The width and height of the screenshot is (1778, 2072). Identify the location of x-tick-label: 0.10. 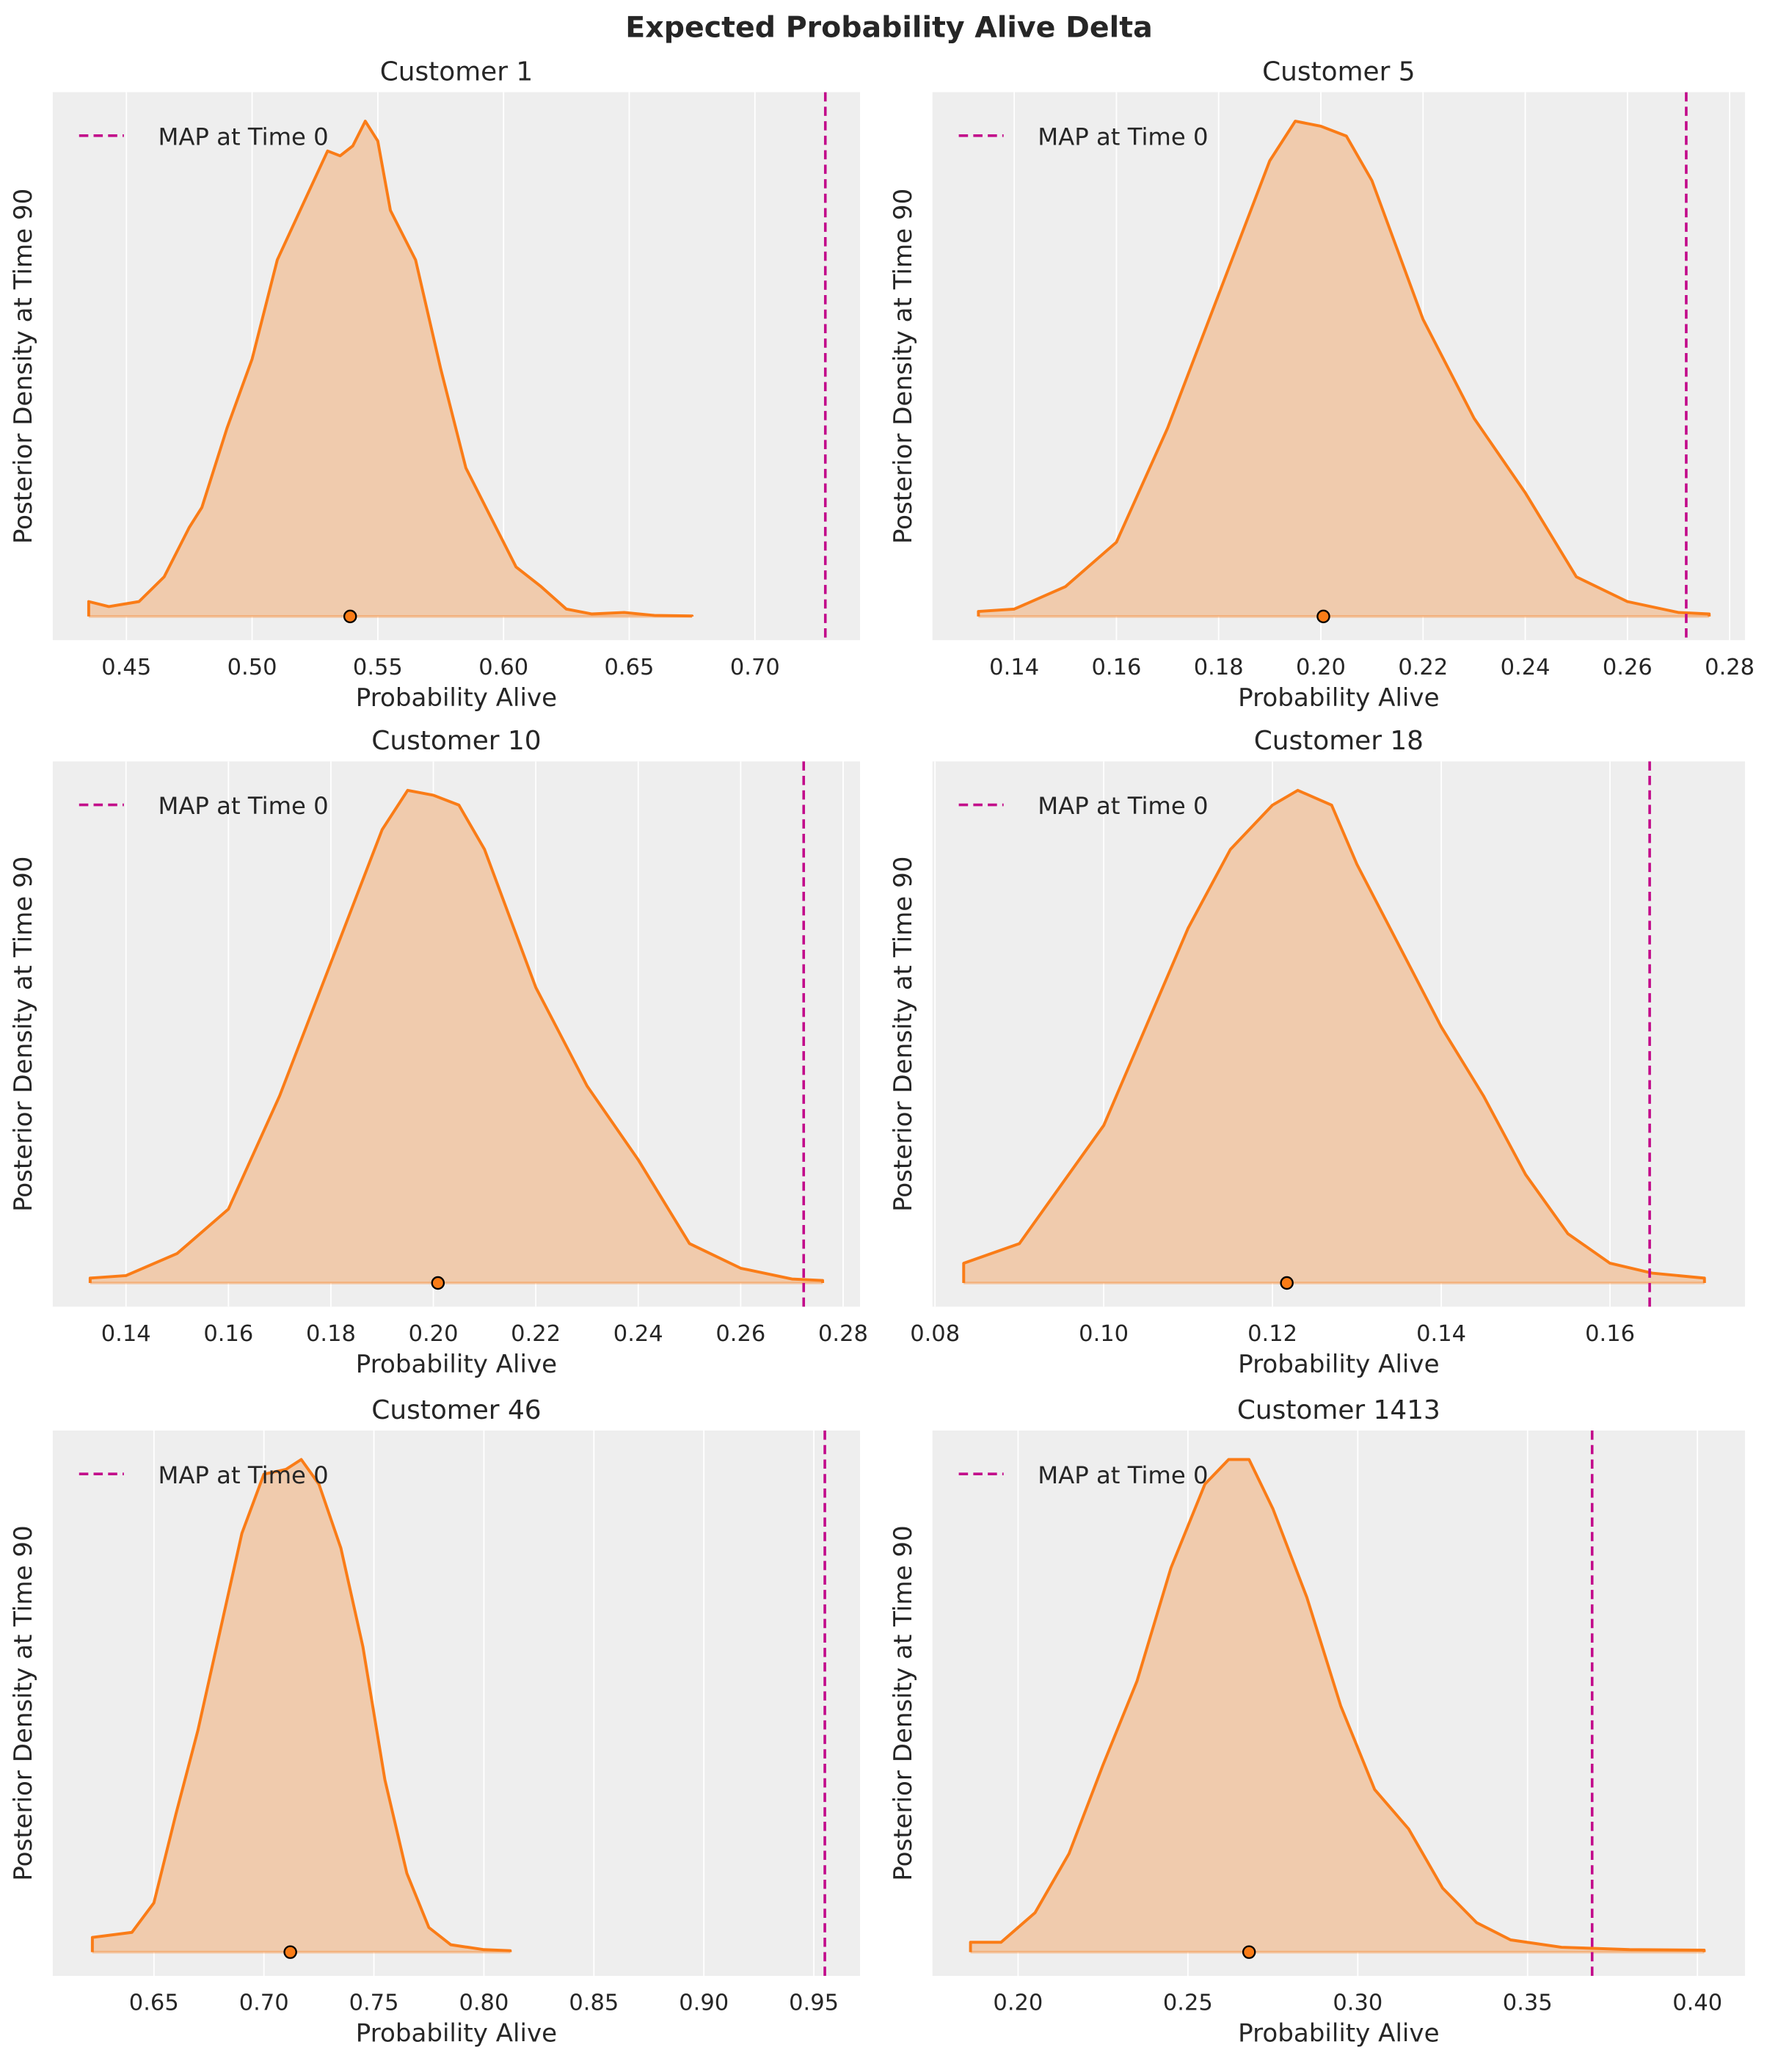
(1104, 1334).